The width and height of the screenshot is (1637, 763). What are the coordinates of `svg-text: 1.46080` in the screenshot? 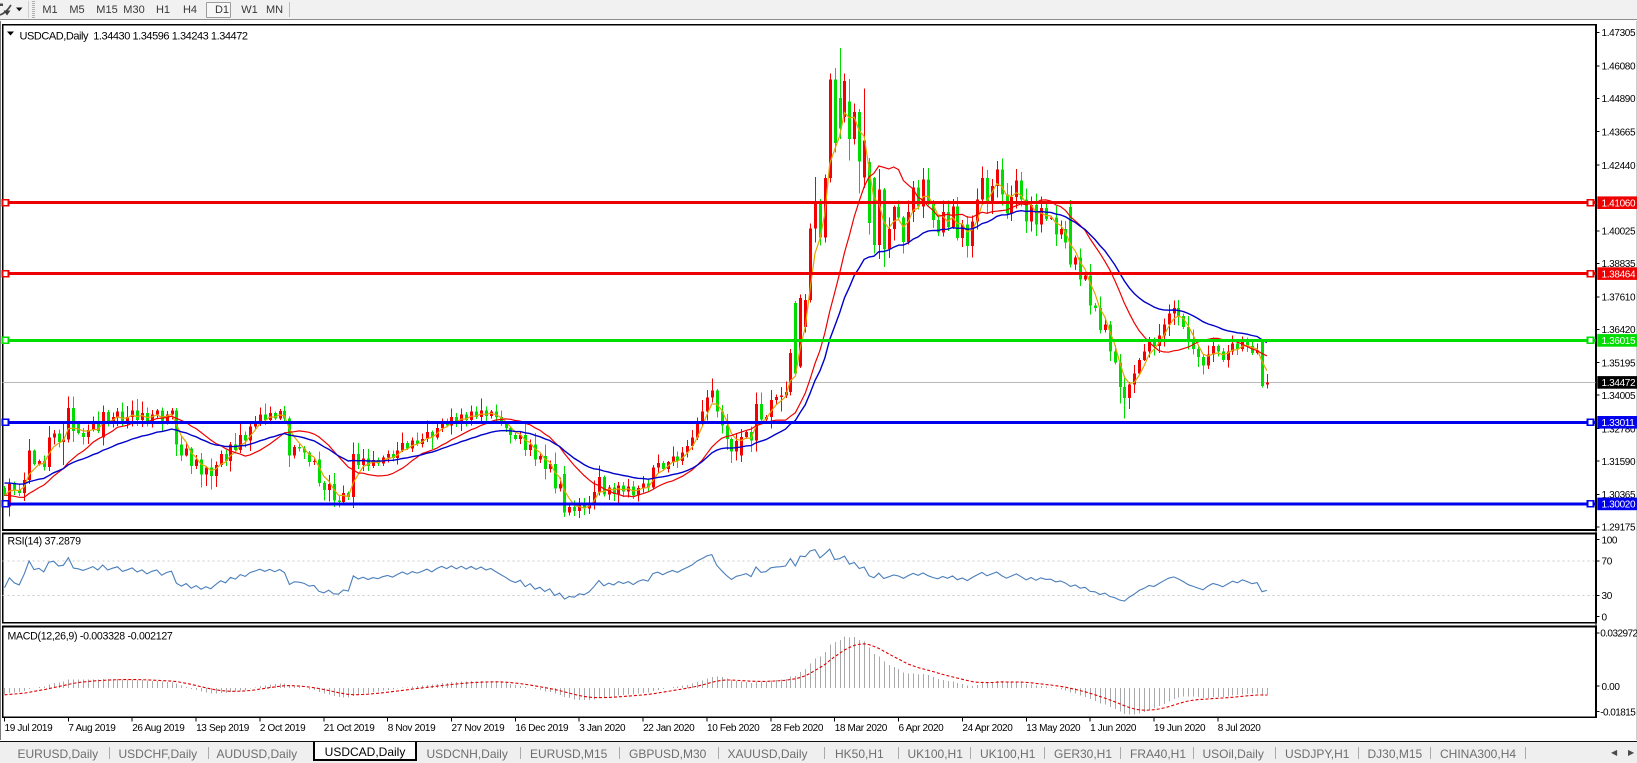 It's located at (1619, 67).